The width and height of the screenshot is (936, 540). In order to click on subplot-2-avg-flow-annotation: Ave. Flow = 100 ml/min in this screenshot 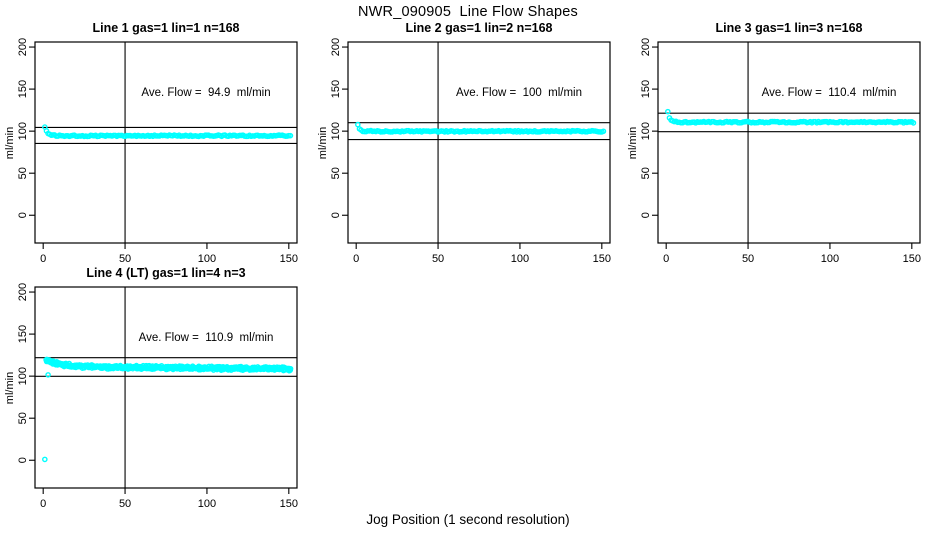, I will do `click(519, 93)`.